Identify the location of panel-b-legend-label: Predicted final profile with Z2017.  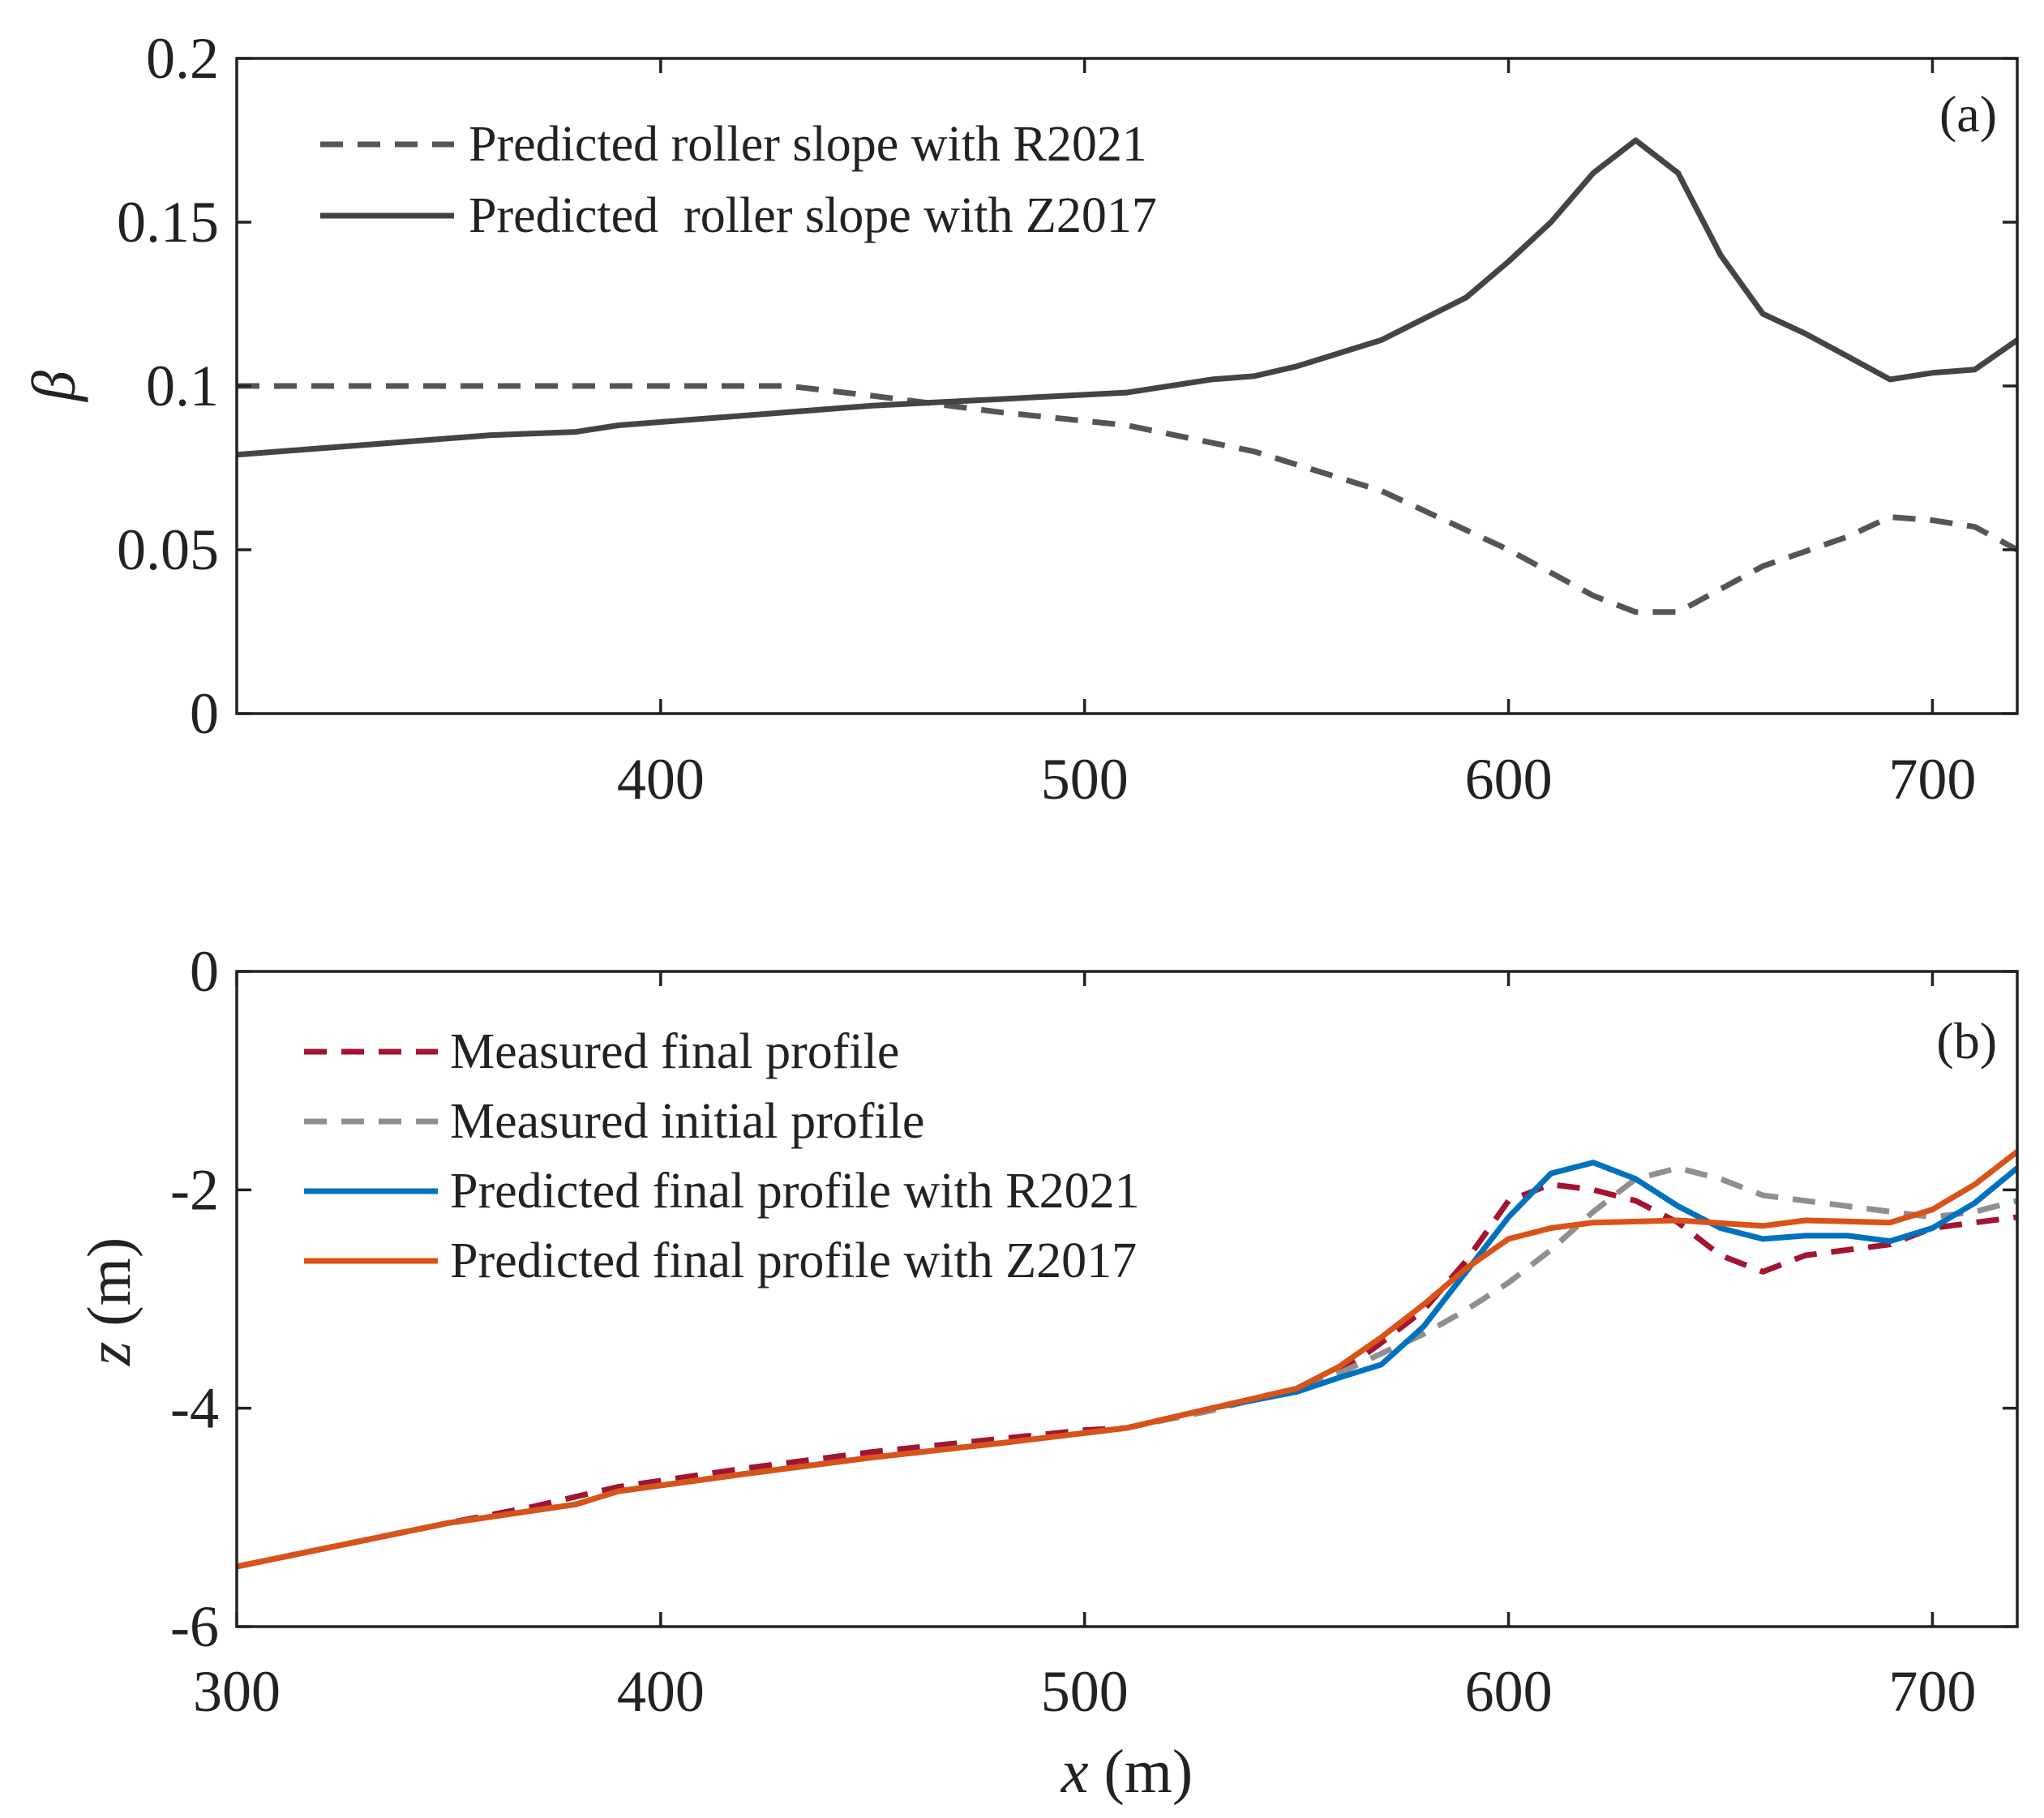
(794, 1261).